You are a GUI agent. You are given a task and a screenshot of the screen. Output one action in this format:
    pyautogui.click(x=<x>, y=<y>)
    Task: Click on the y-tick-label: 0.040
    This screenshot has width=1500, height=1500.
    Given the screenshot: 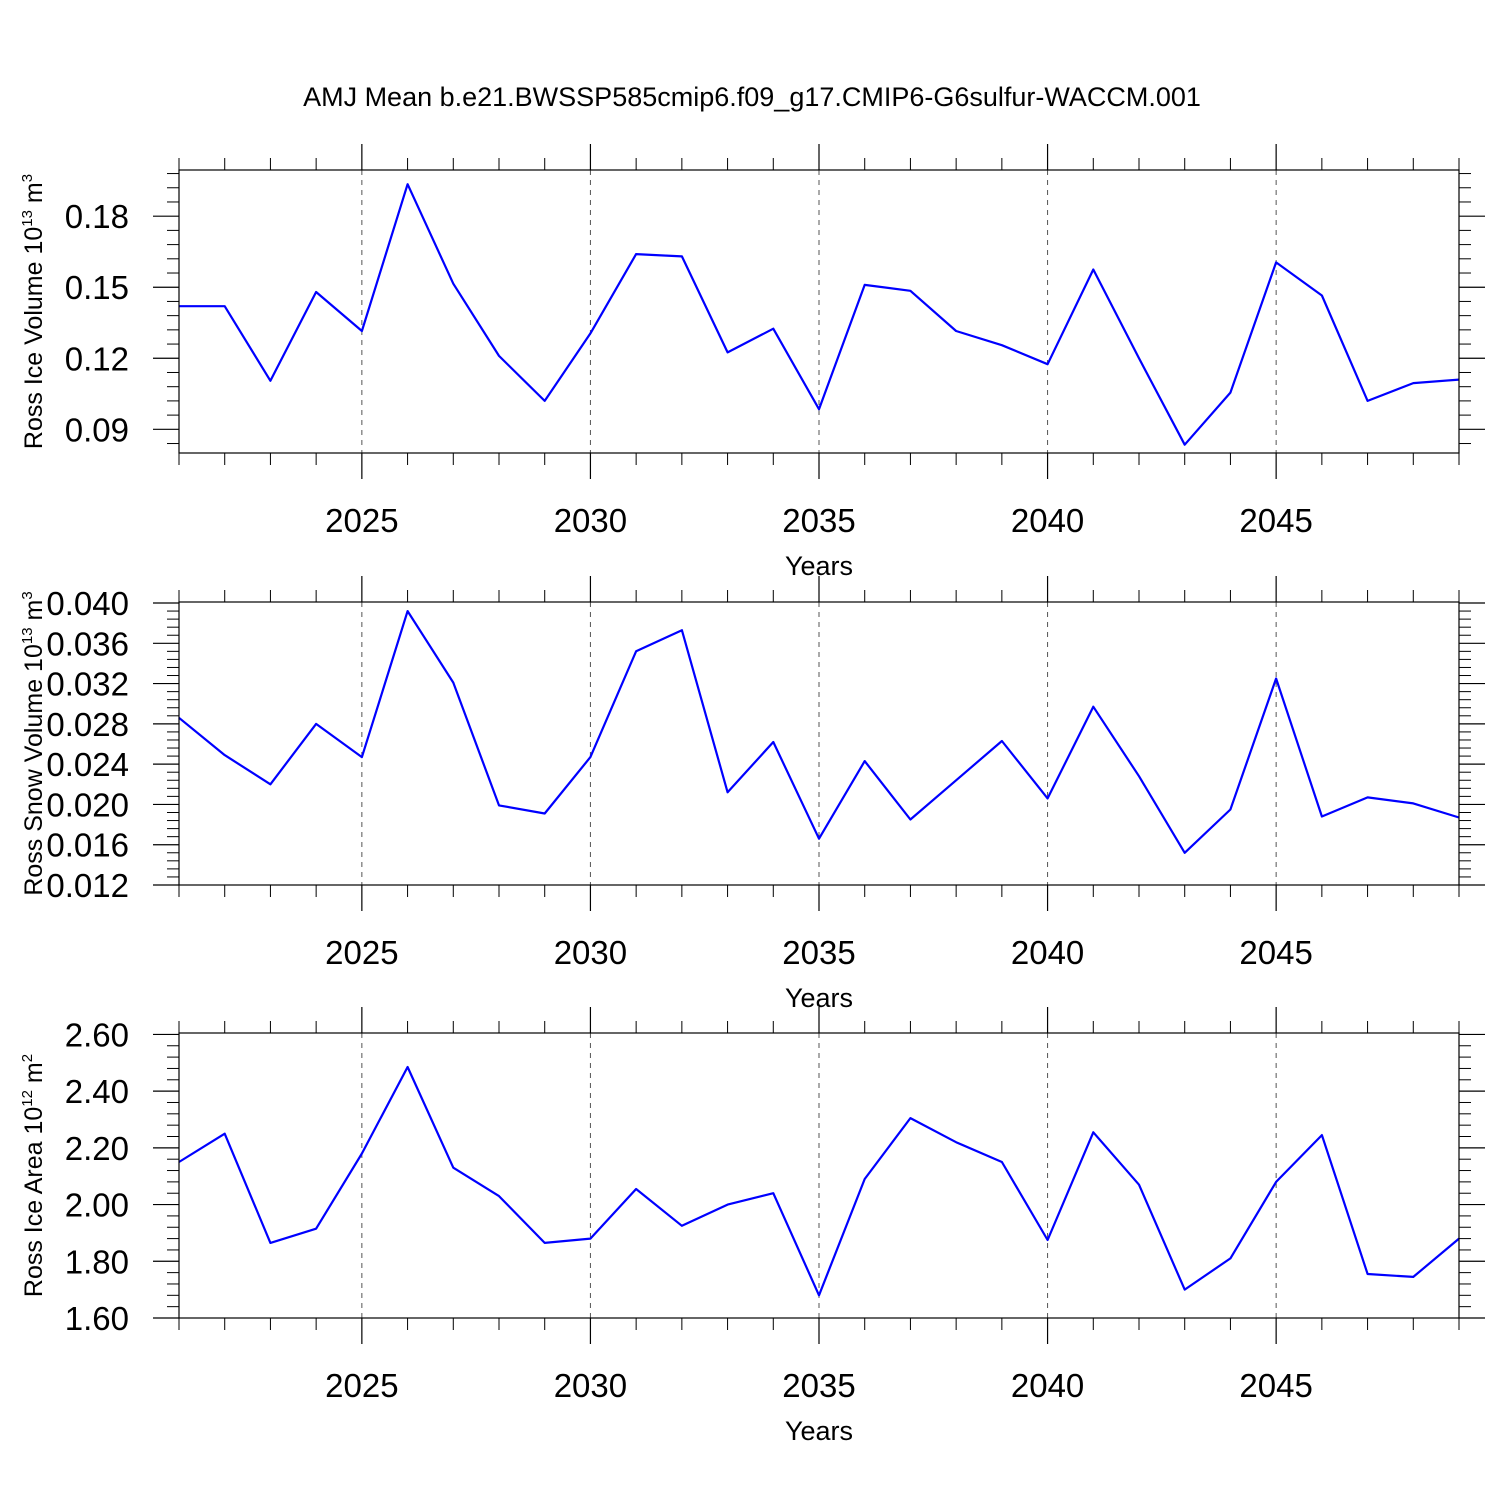 What is the action you would take?
    pyautogui.click(x=87, y=603)
    